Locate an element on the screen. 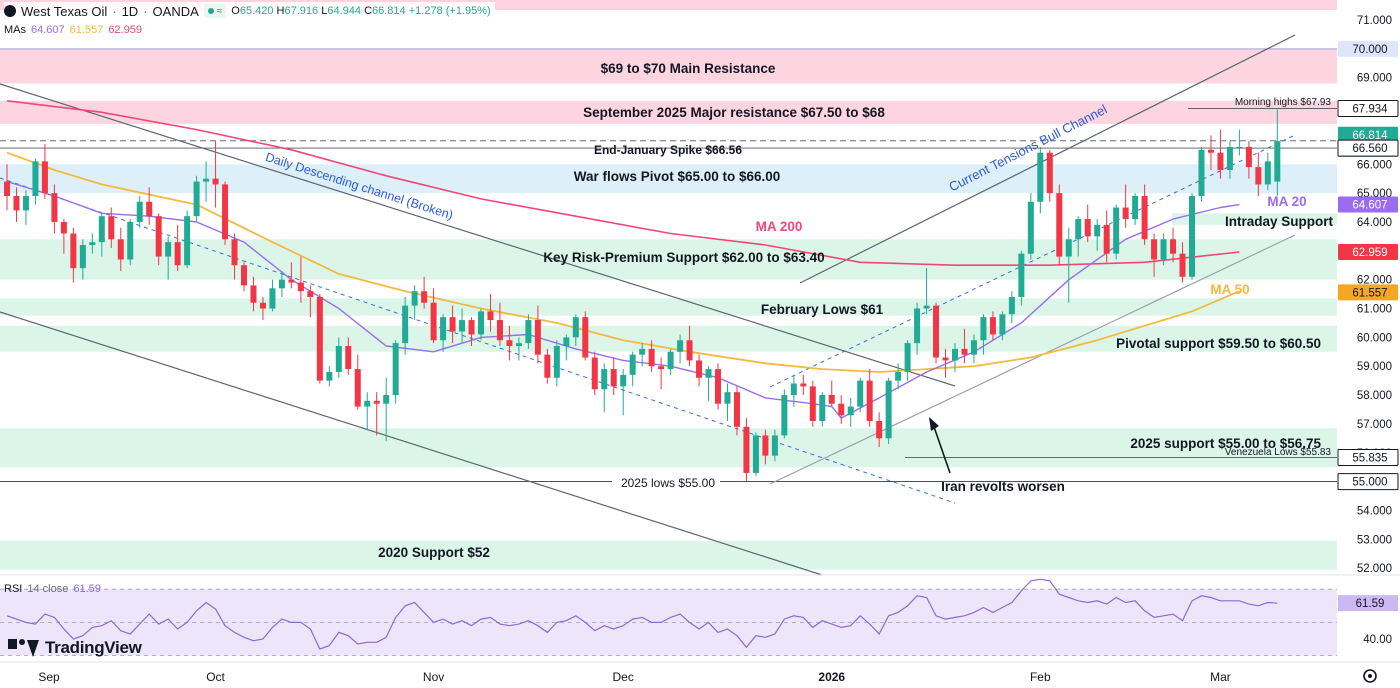 The image size is (1400, 688). price-tag: 62.959 is located at coordinates (1368, 251).